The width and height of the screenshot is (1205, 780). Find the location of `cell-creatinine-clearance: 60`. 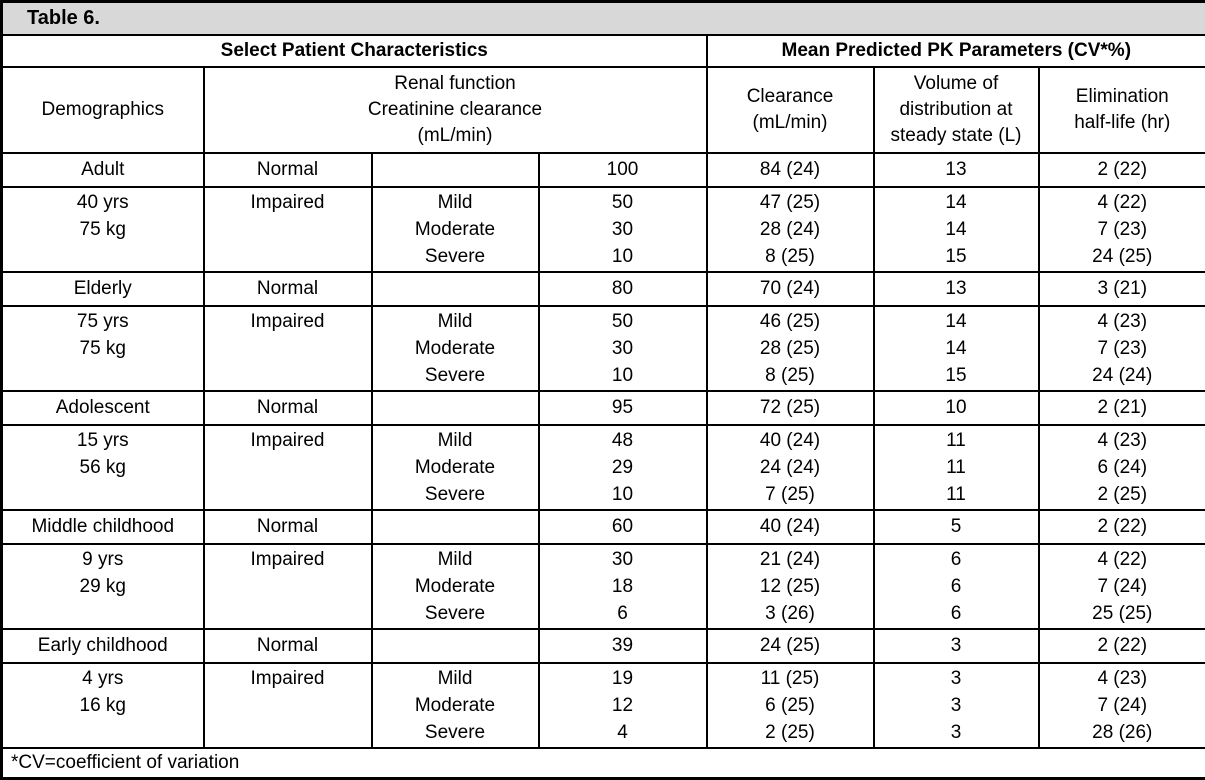

cell-creatinine-clearance: 60 is located at coordinates (623, 527).